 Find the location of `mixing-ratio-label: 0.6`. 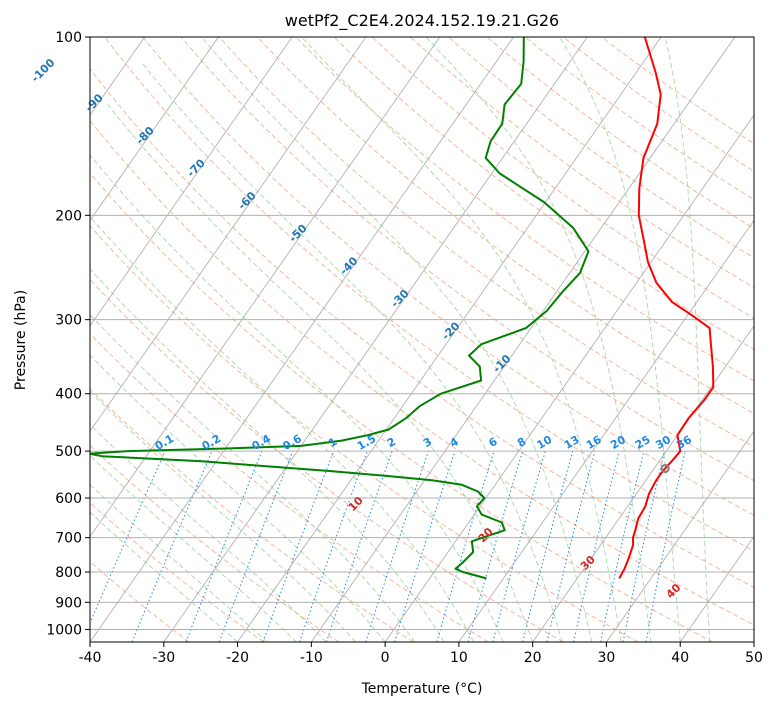

mixing-ratio-label: 0.6 is located at coordinates (293, 442).